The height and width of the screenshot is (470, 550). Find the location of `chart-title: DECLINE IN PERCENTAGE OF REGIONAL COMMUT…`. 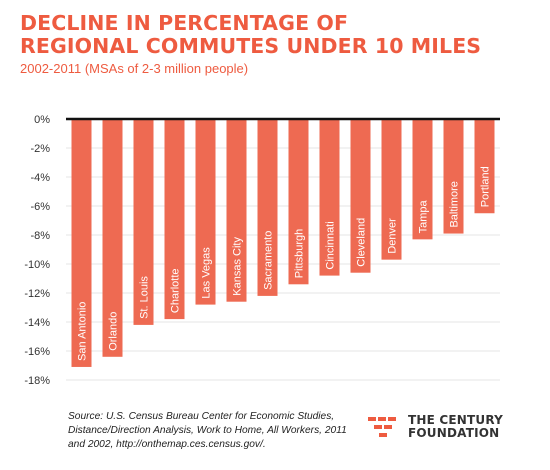

chart-title: DECLINE IN PERCENTAGE OF REGIONAL COMMUT… is located at coordinates (275, 35).